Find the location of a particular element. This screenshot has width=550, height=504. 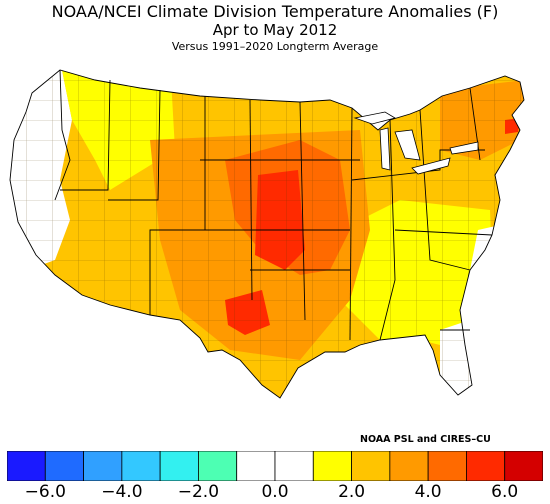

colorbar-tick-label: 2.0 is located at coordinates (352, 492).